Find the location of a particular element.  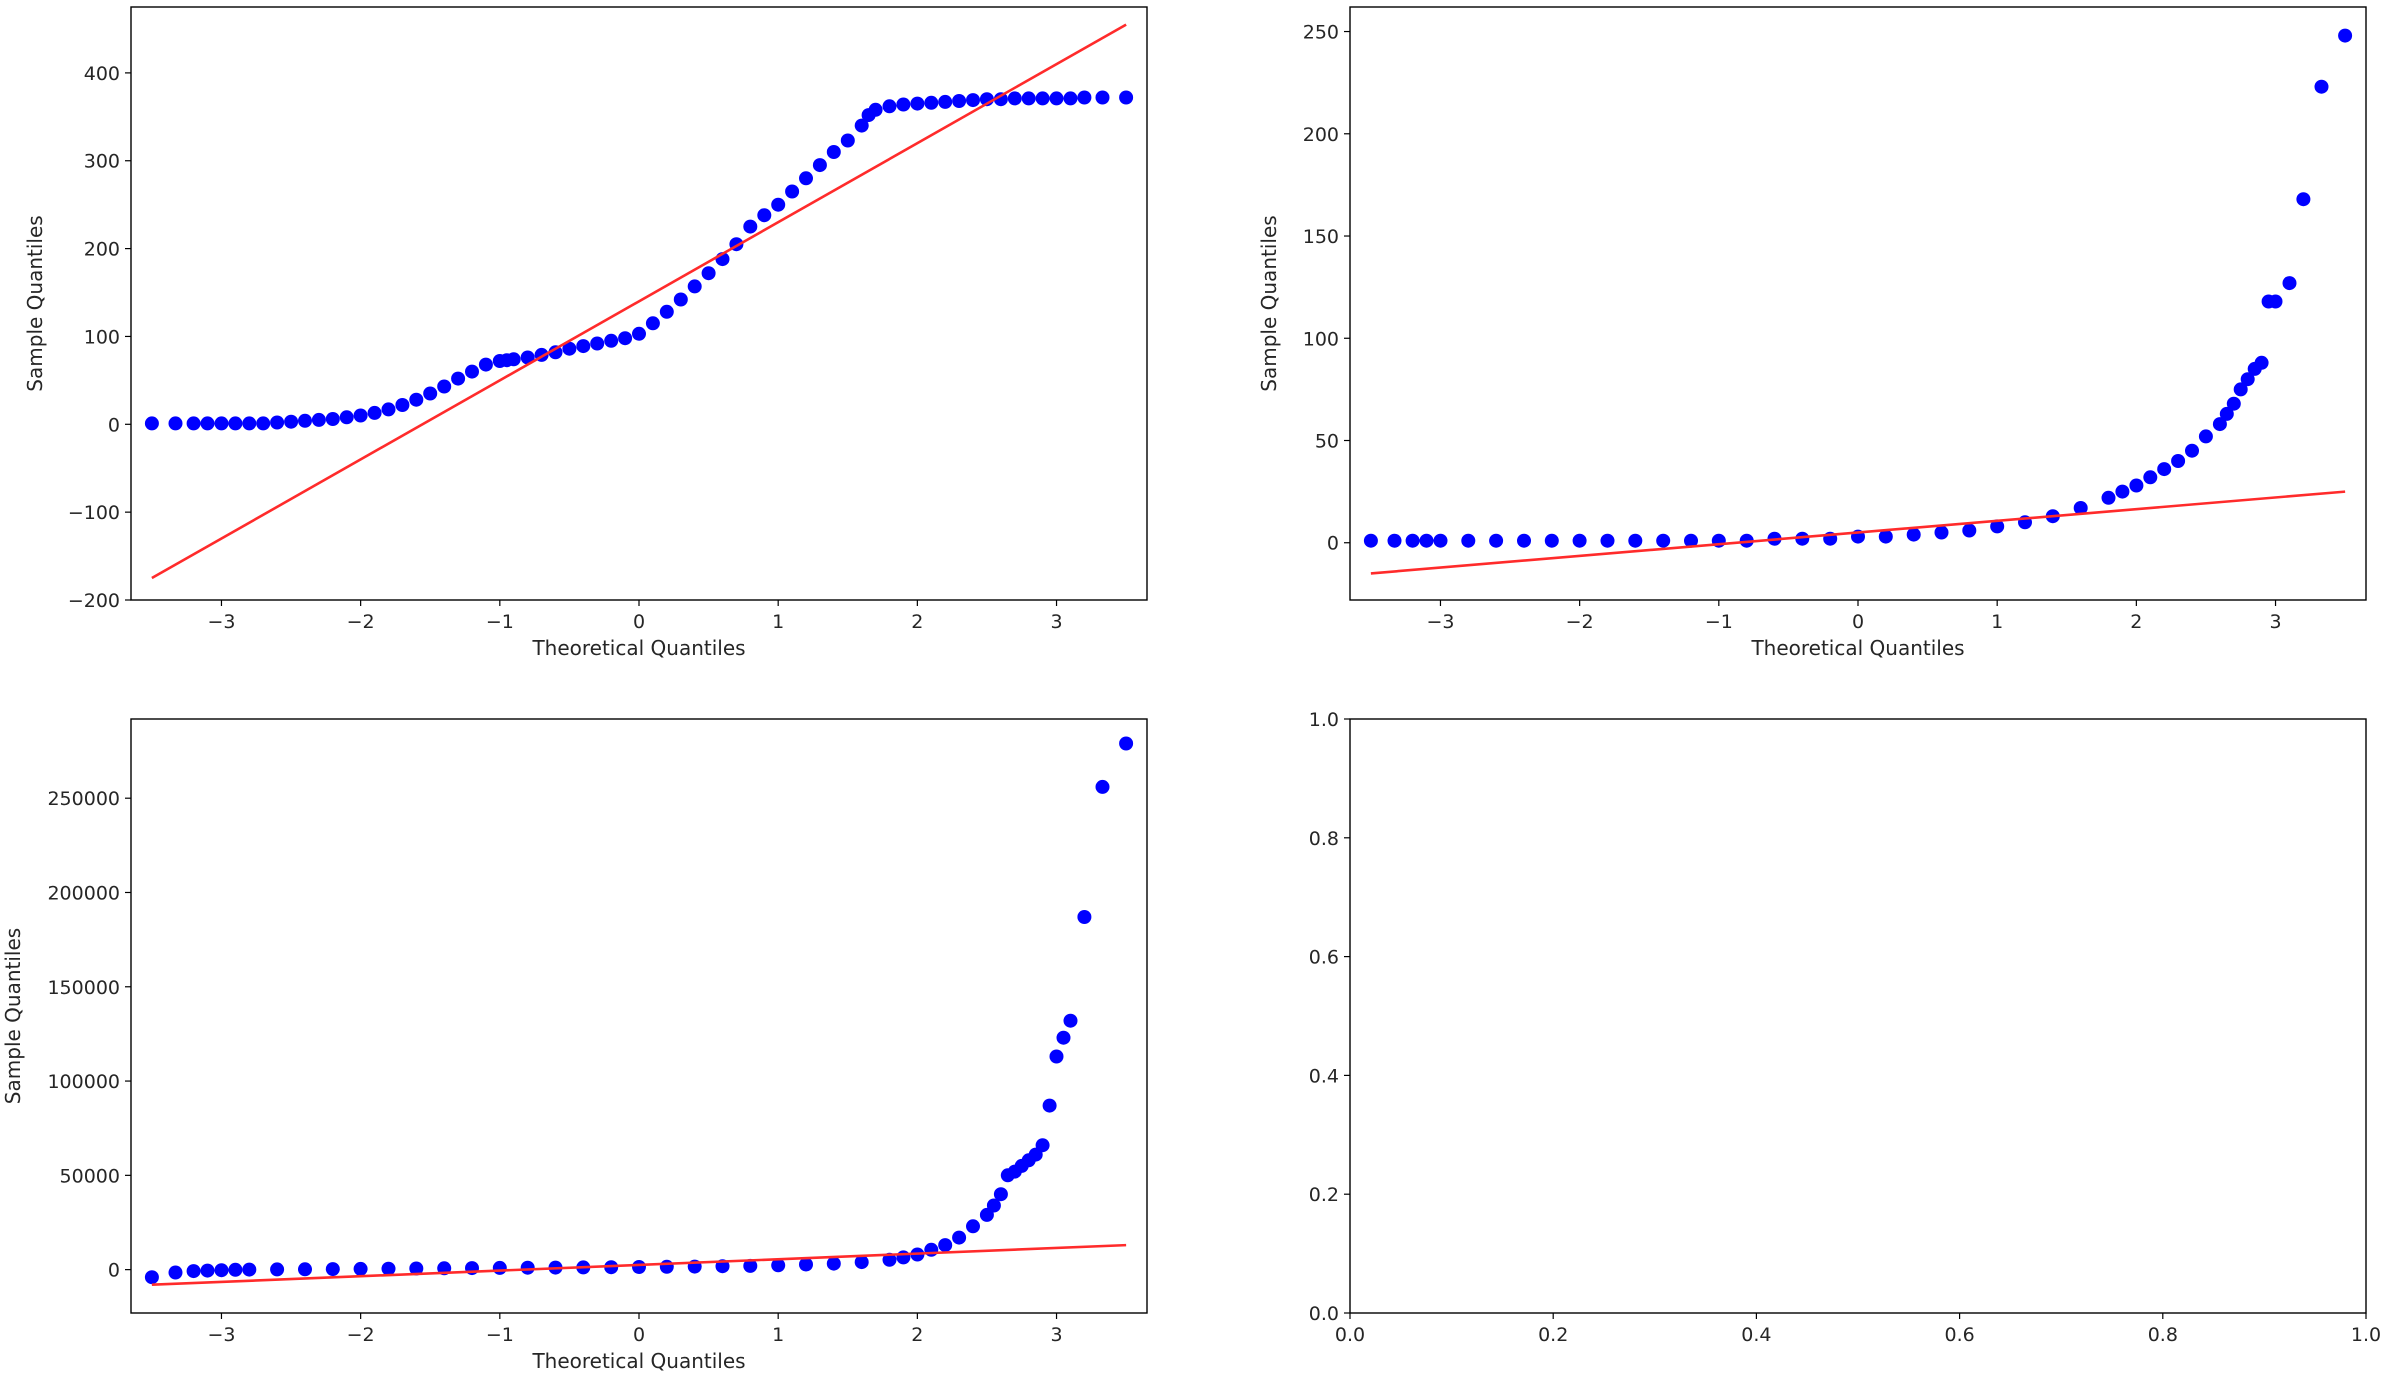

y-tick-label: 0 is located at coordinates (114, 425).